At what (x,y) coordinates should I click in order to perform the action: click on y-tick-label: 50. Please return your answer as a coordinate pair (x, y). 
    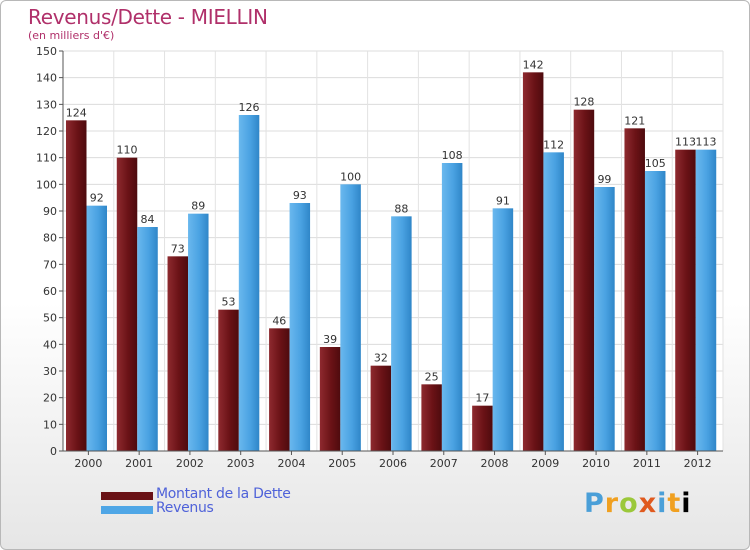
    Looking at the image, I should click on (50, 318).